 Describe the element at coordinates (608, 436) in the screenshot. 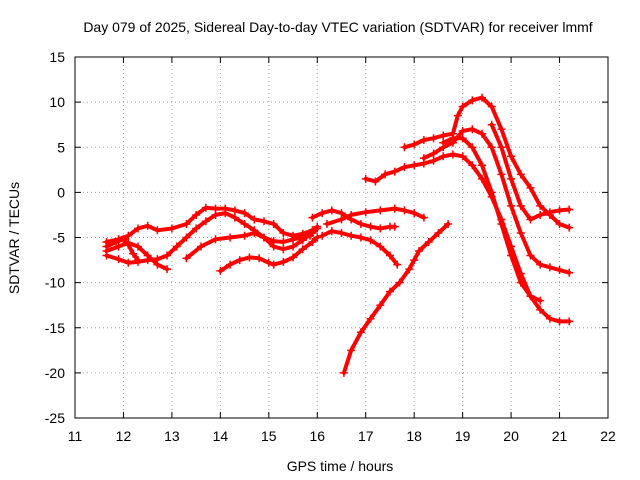

I see `x-tick-label: 22` at that location.